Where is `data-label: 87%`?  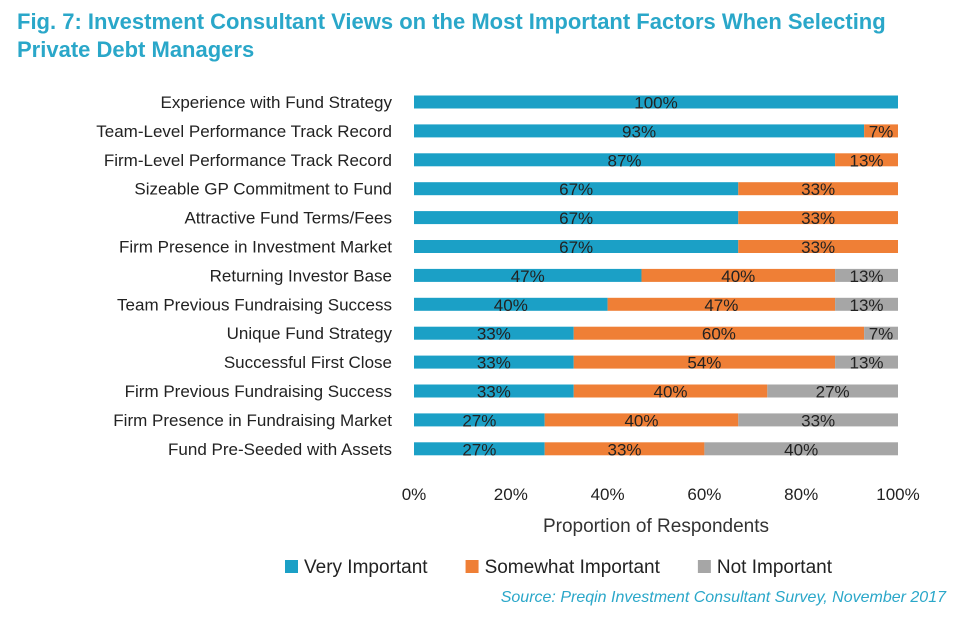
data-label: 87% is located at coordinates (625, 160).